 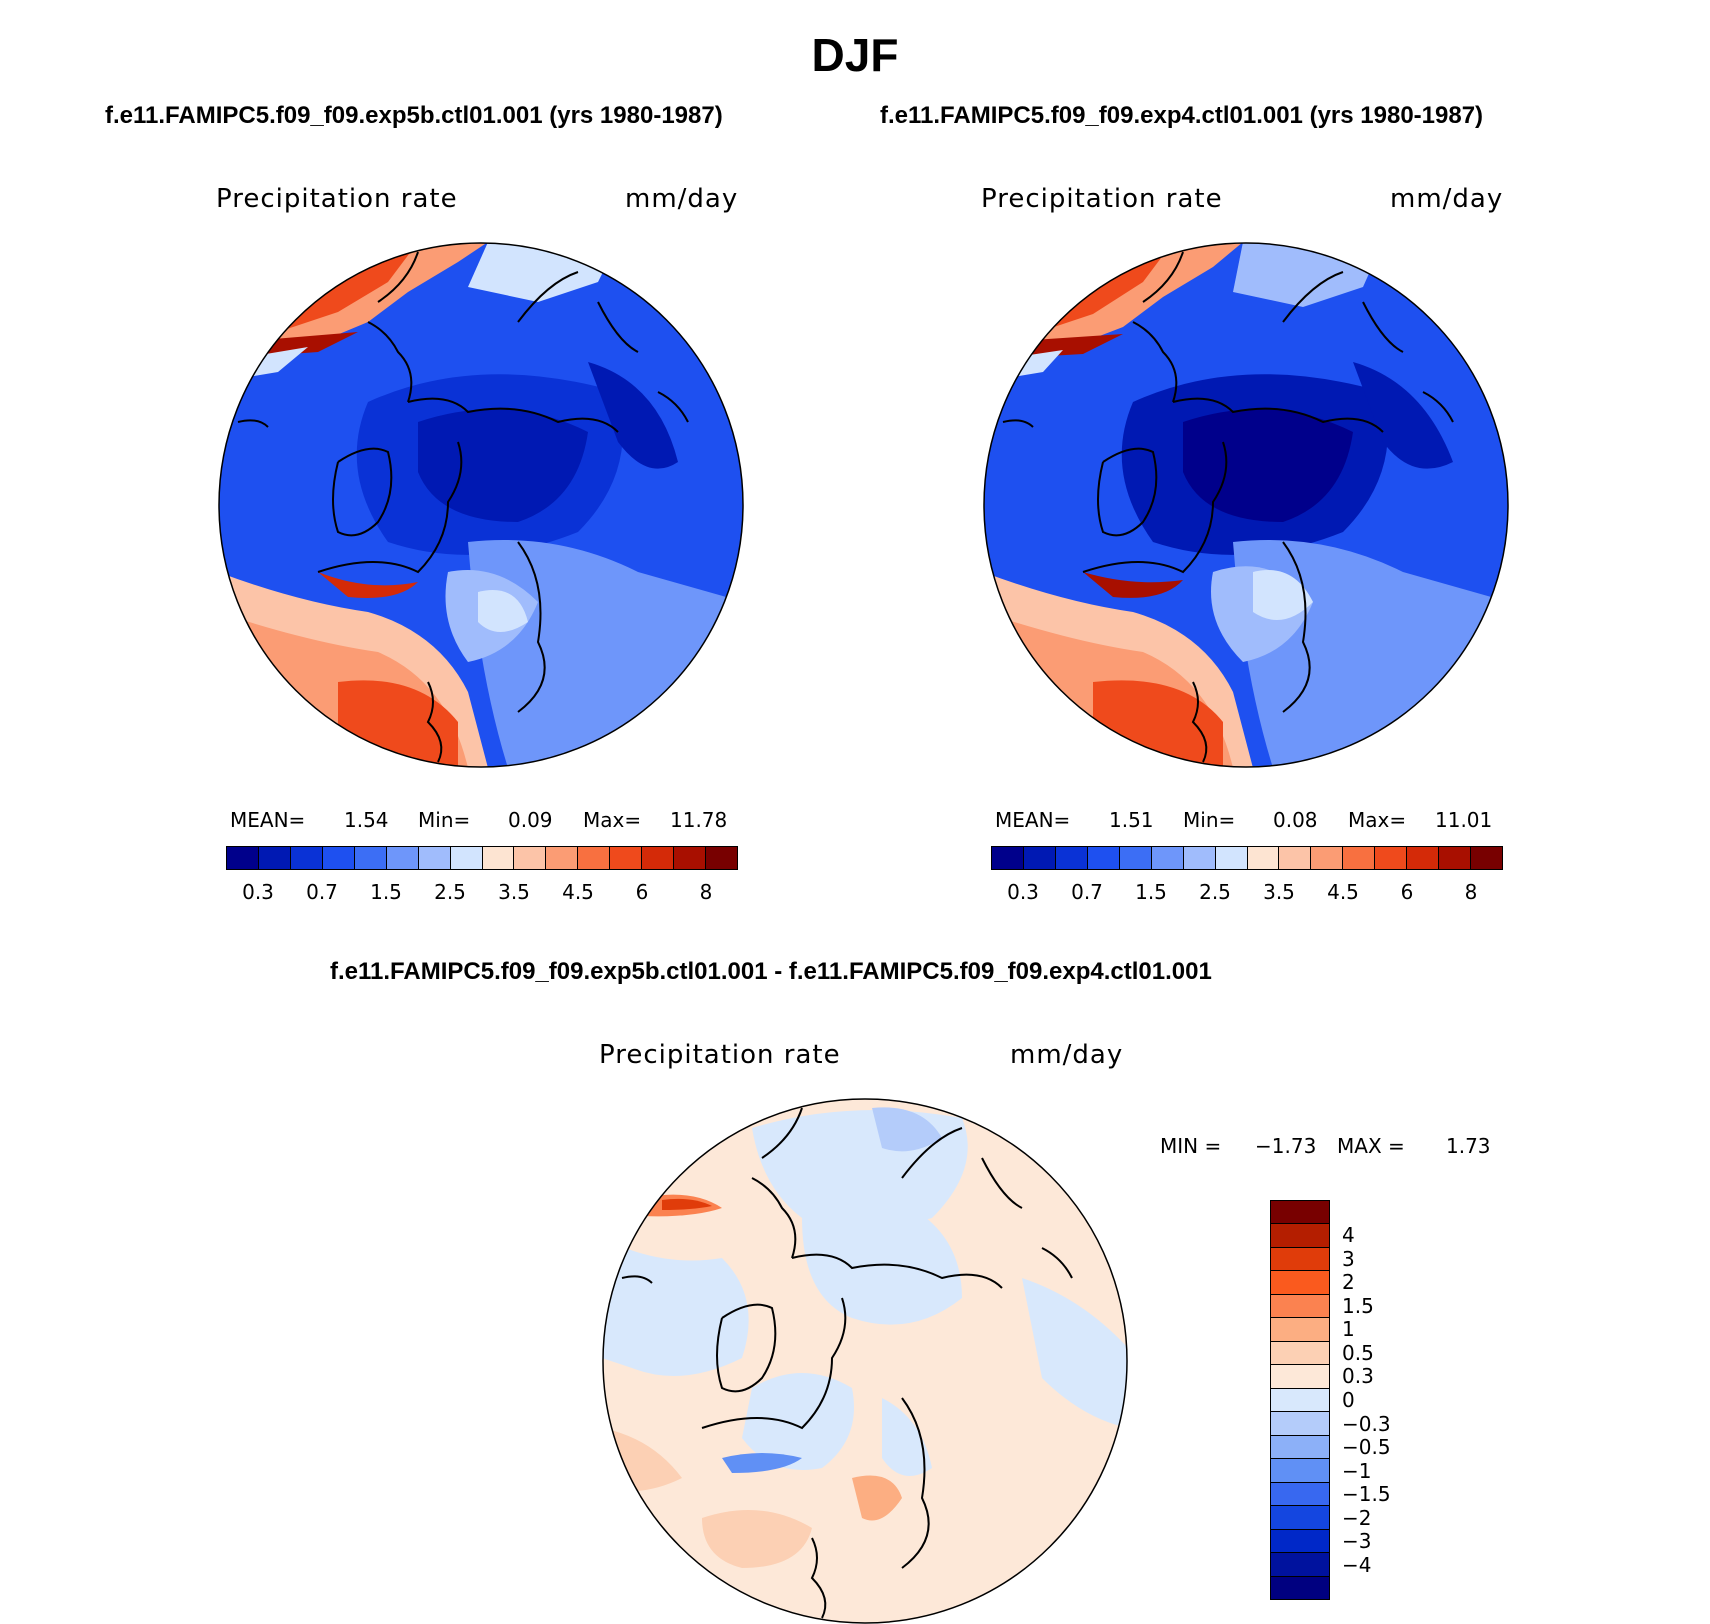 I want to click on panel-left-colorbar-tick-label: 0.7, so click(x=322, y=892).